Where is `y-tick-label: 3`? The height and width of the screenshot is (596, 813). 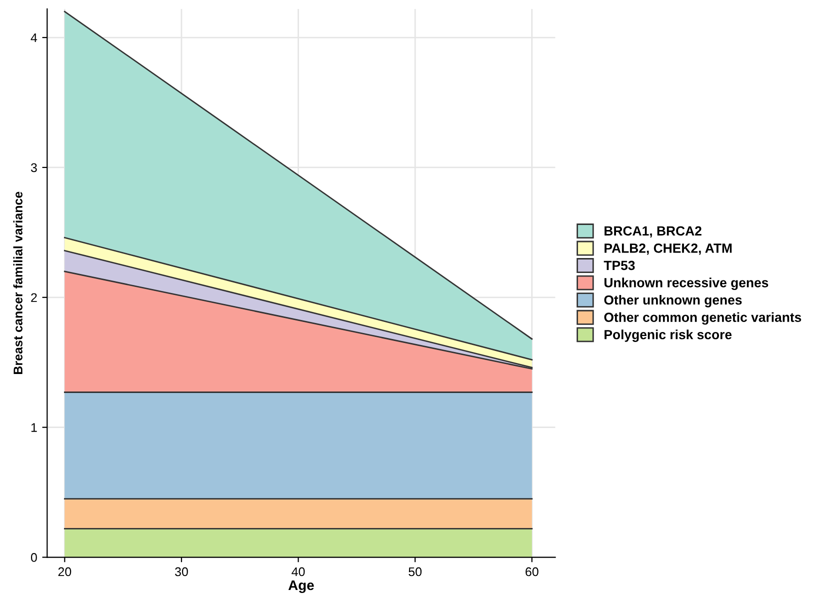
y-tick-label: 3 is located at coordinates (33, 167).